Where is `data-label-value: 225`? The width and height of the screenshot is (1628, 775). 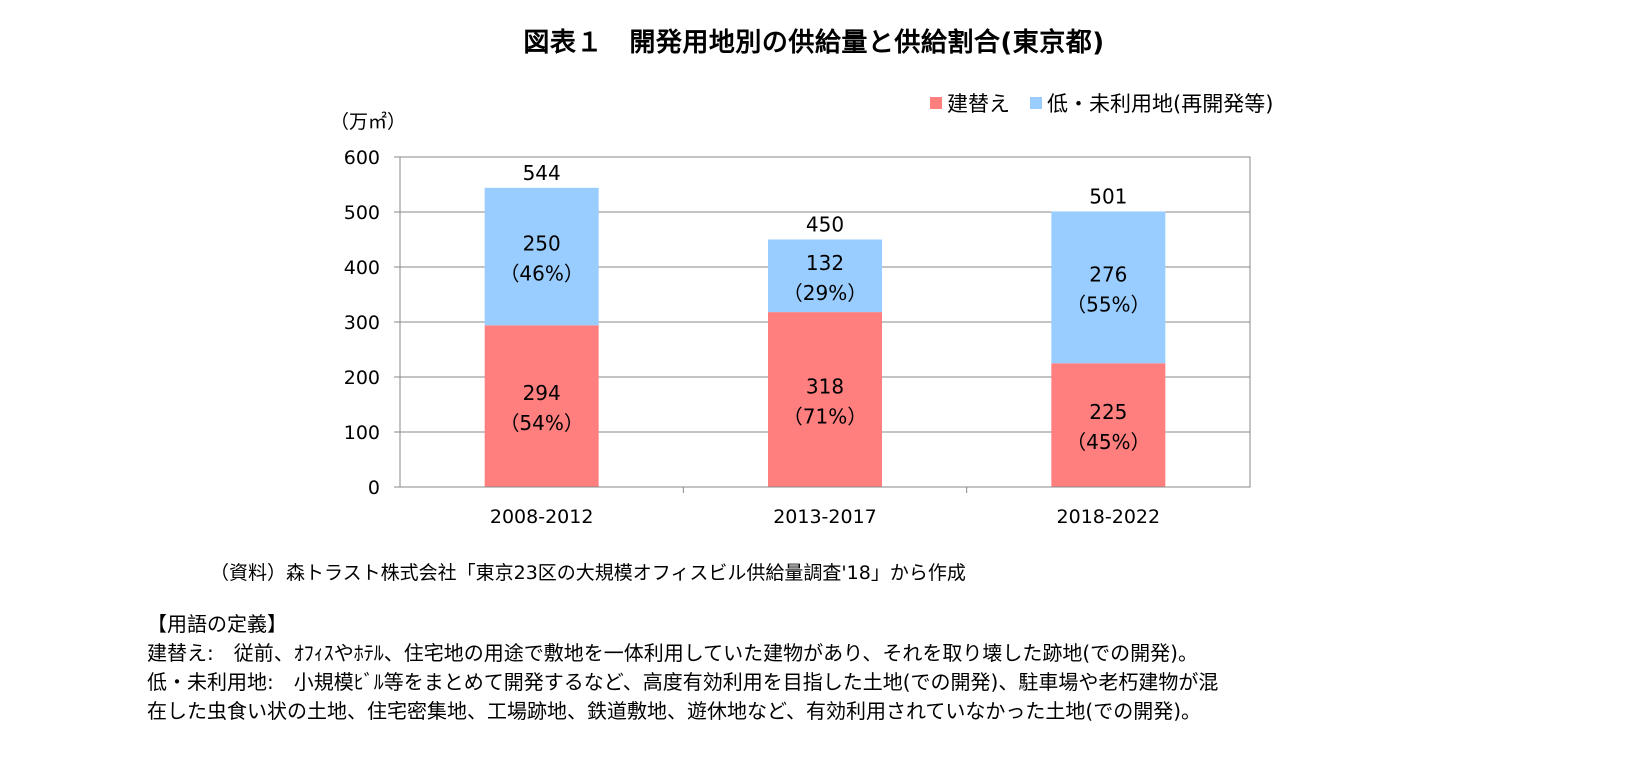 data-label-value: 225 is located at coordinates (1108, 412).